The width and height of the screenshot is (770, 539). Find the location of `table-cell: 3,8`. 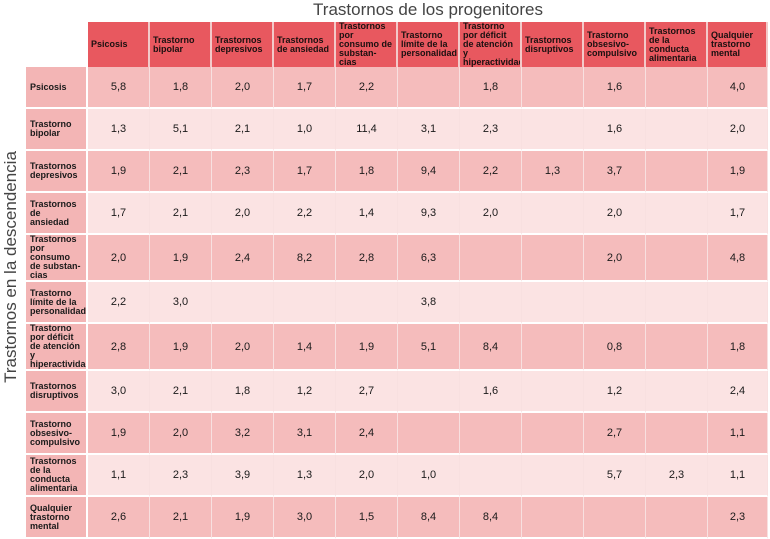

table-cell: 3,8 is located at coordinates (429, 303).